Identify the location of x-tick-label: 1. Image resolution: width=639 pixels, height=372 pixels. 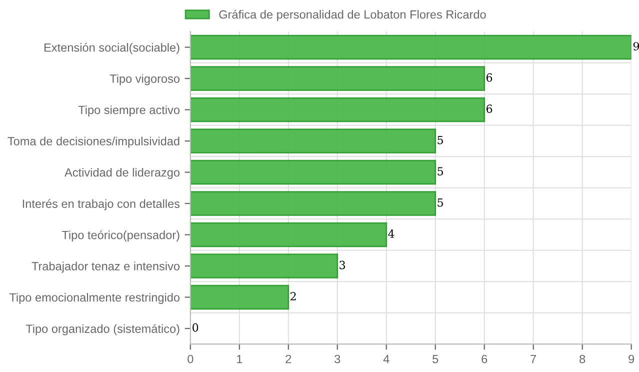
(239, 359).